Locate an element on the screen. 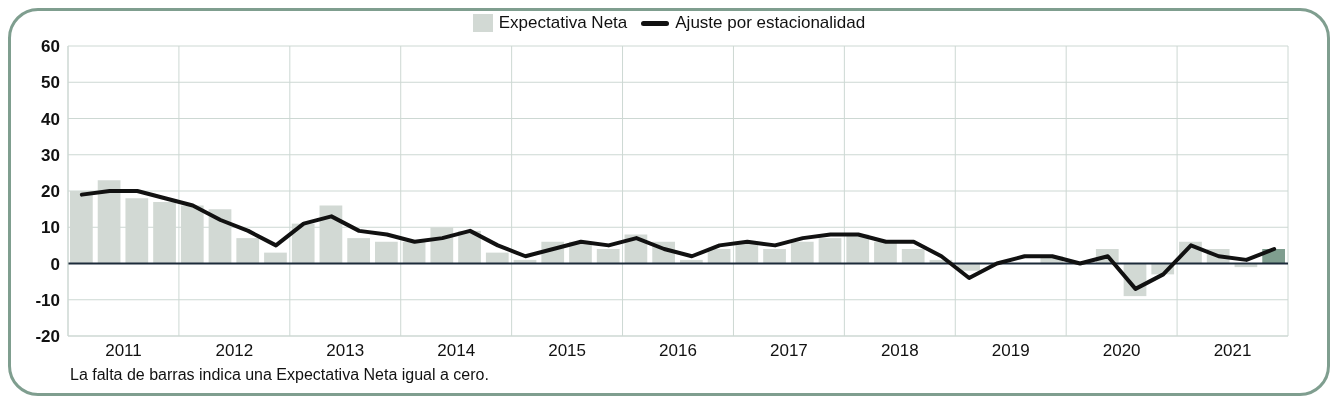 The image size is (1338, 404). y-tick-label: 30 is located at coordinates (50, 155).